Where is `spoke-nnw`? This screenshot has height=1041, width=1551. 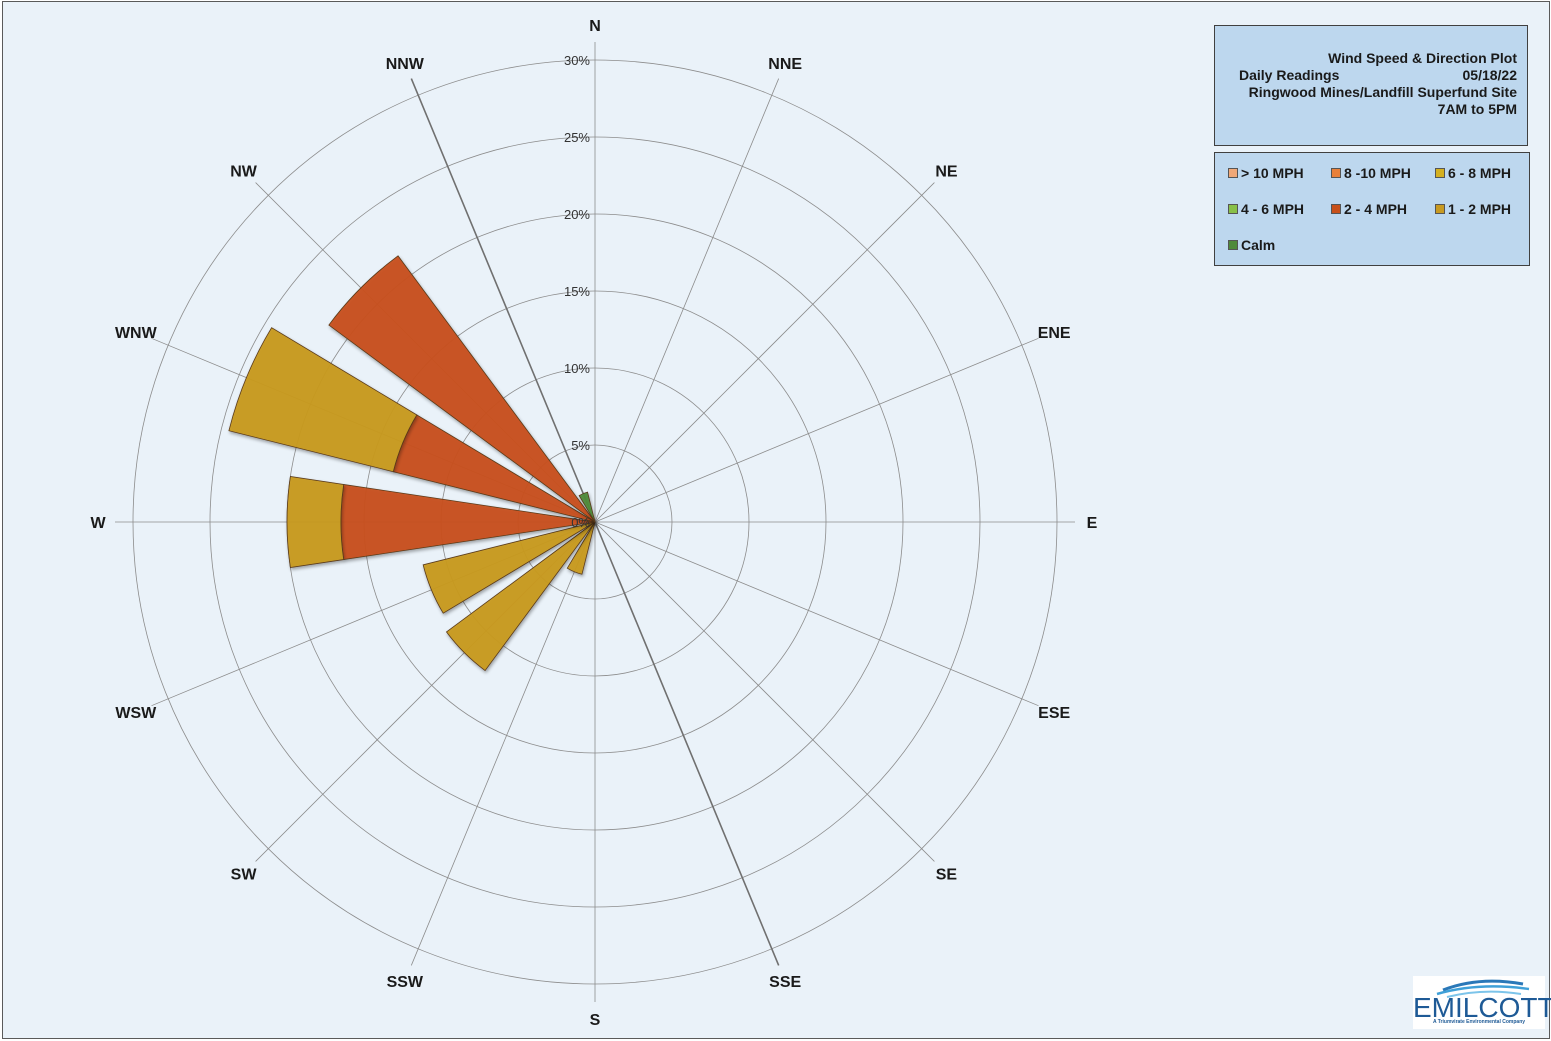 spoke-nnw is located at coordinates (503, 300).